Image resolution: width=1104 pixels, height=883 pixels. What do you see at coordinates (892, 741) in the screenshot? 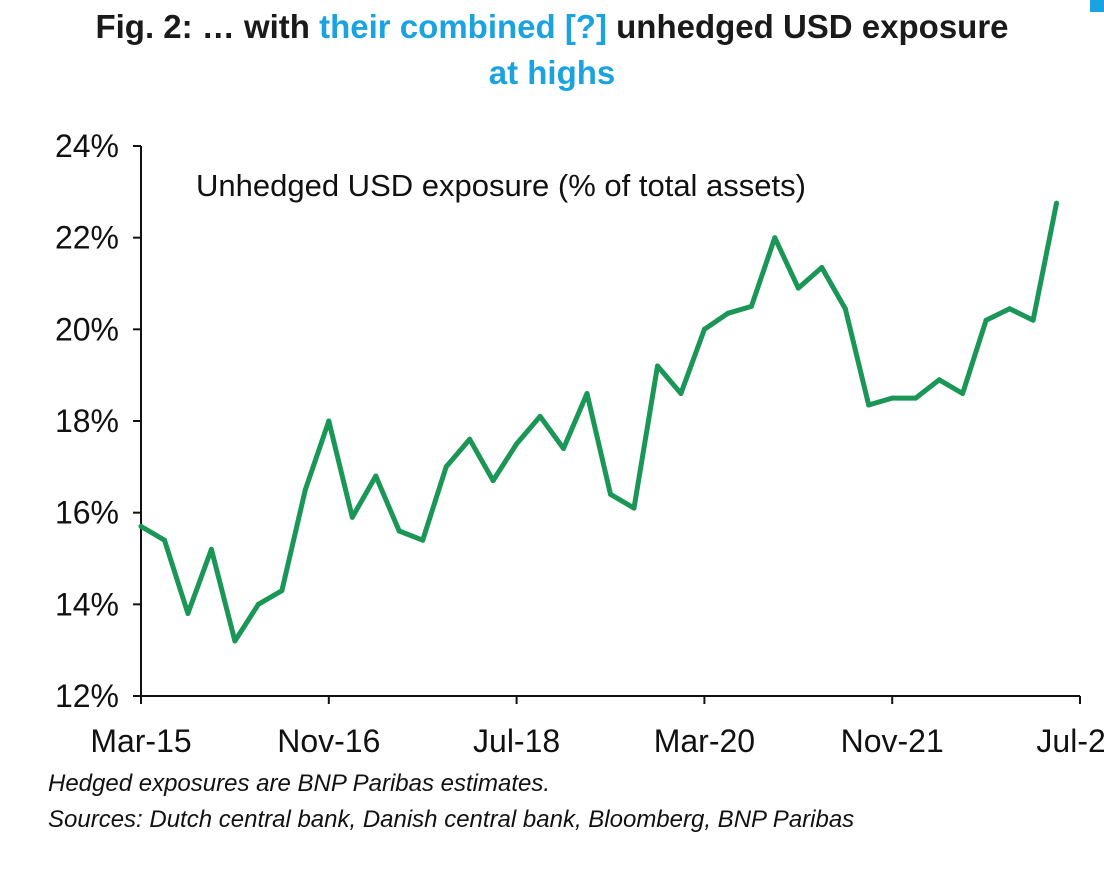
I see `x-tick-label: Nov-21` at bounding box center [892, 741].